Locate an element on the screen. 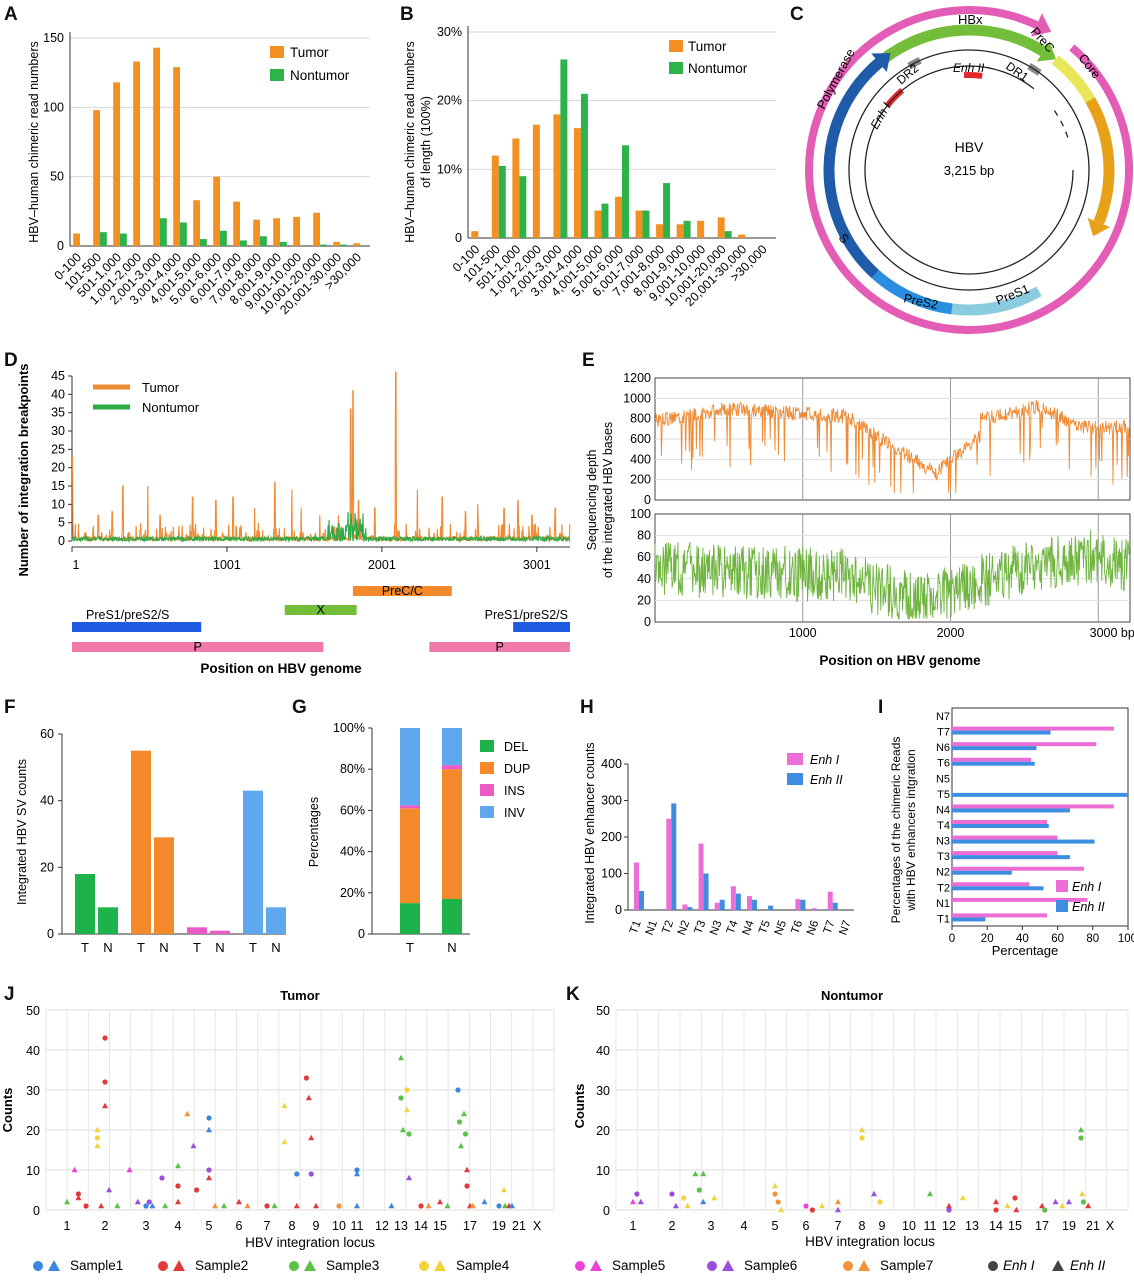 The image size is (1134, 1280). d-series-nontumor is located at coordinates (321, 527).